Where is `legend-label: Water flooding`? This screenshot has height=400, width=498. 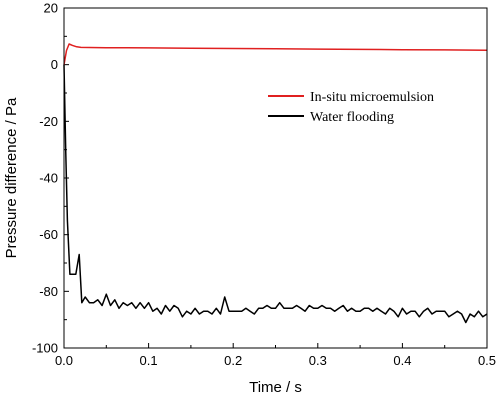 legend-label: Water flooding is located at coordinates (352, 117).